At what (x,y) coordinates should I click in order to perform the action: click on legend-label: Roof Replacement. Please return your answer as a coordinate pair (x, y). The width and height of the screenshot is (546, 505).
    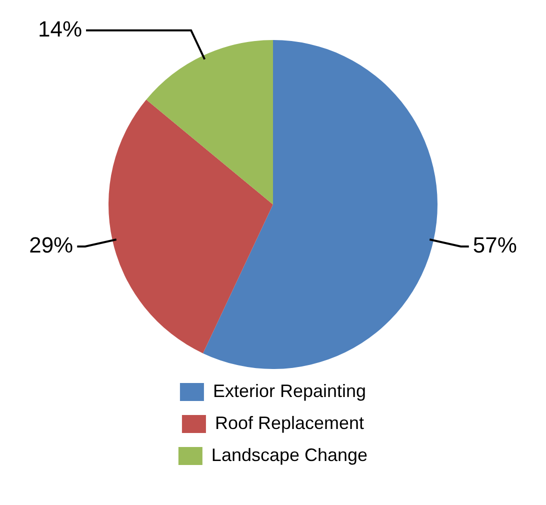
    Looking at the image, I should click on (289, 422).